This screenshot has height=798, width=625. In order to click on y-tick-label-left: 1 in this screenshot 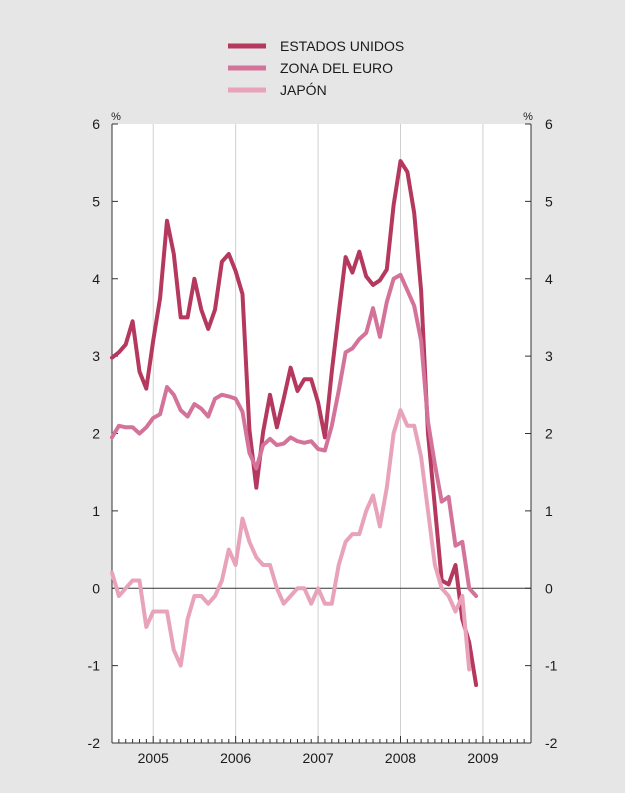, I will do `click(96, 511)`.